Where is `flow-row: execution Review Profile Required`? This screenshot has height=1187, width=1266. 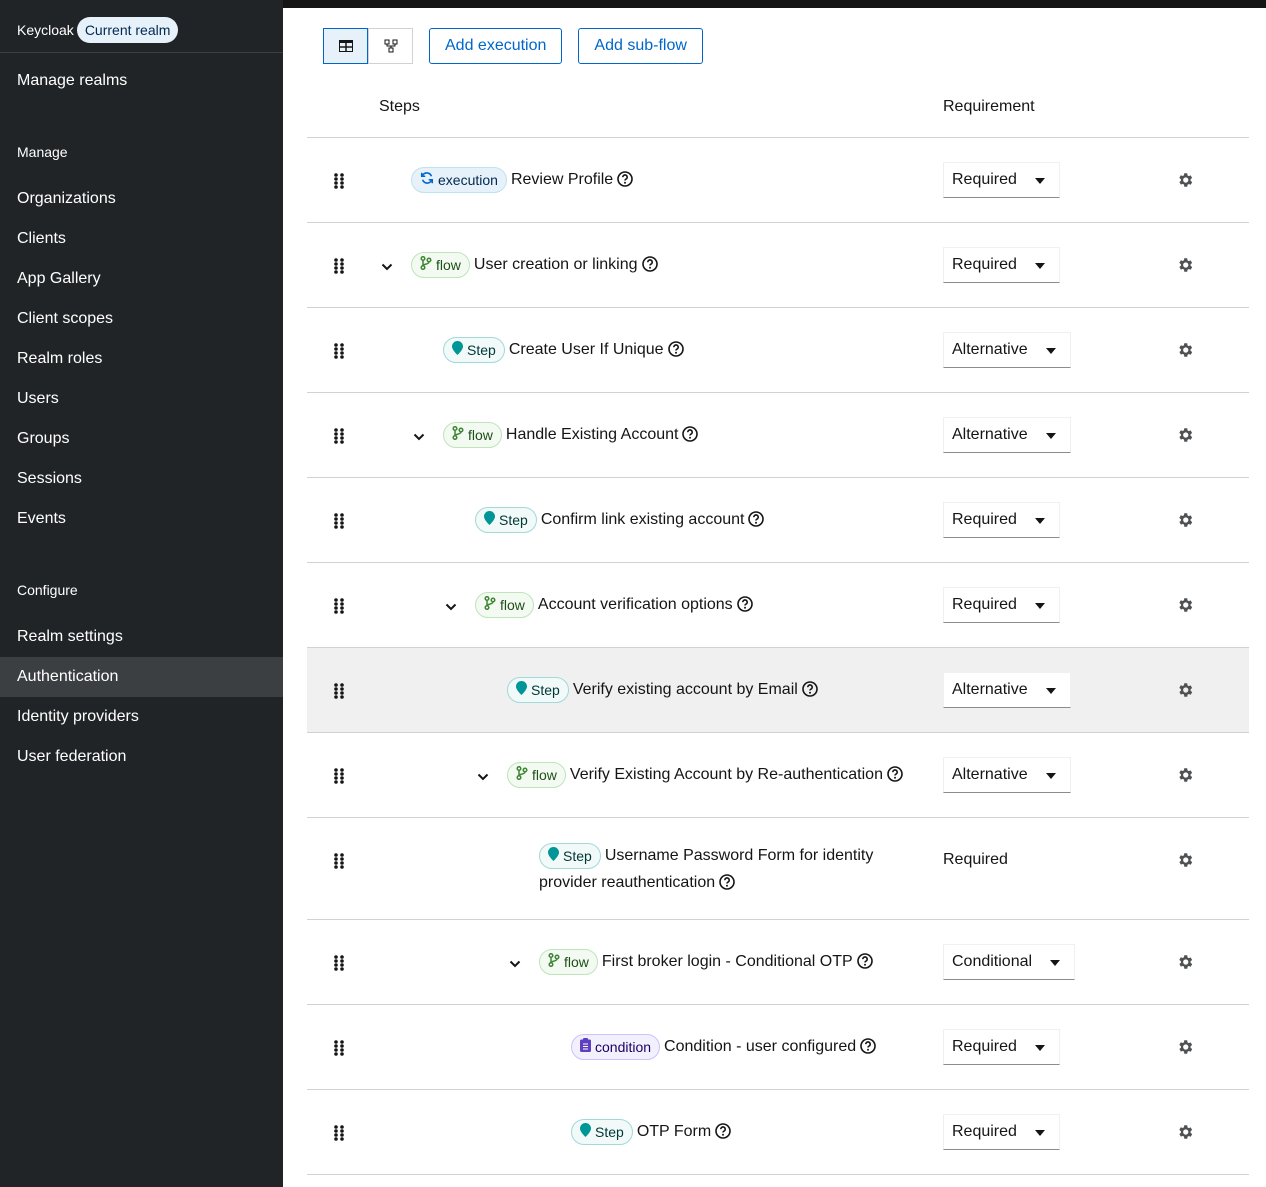 flow-row: execution Review Profile Required is located at coordinates (778, 180).